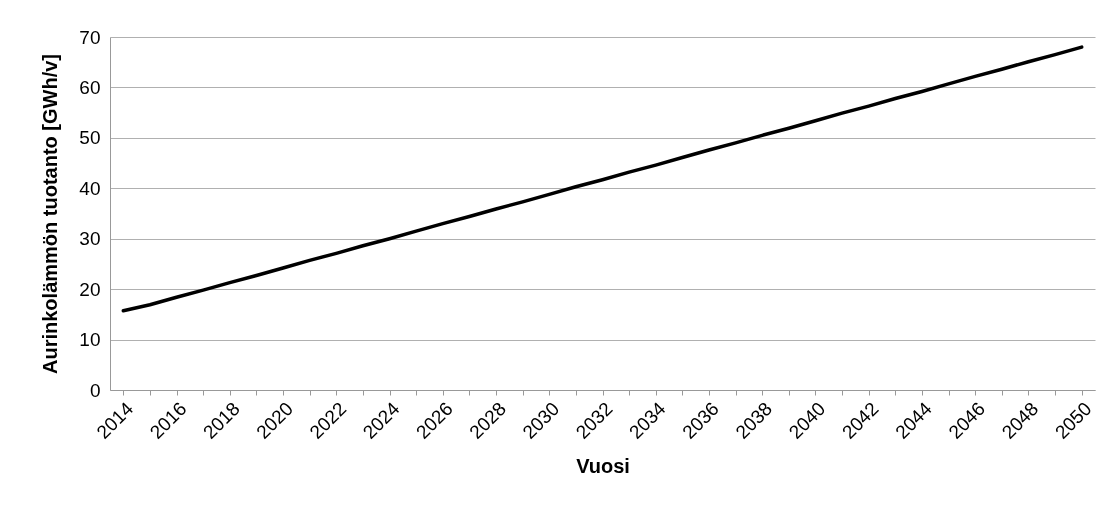 This screenshot has height=517, width=1107. What do you see at coordinates (90, 188) in the screenshot?
I see `y-tick-label: 40` at bounding box center [90, 188].